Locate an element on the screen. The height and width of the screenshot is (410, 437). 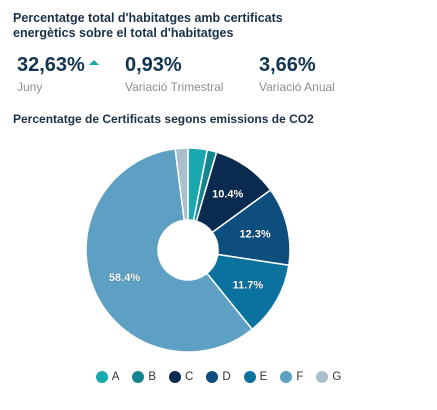
legend-item-d: D is located at coordinates (218, 377).